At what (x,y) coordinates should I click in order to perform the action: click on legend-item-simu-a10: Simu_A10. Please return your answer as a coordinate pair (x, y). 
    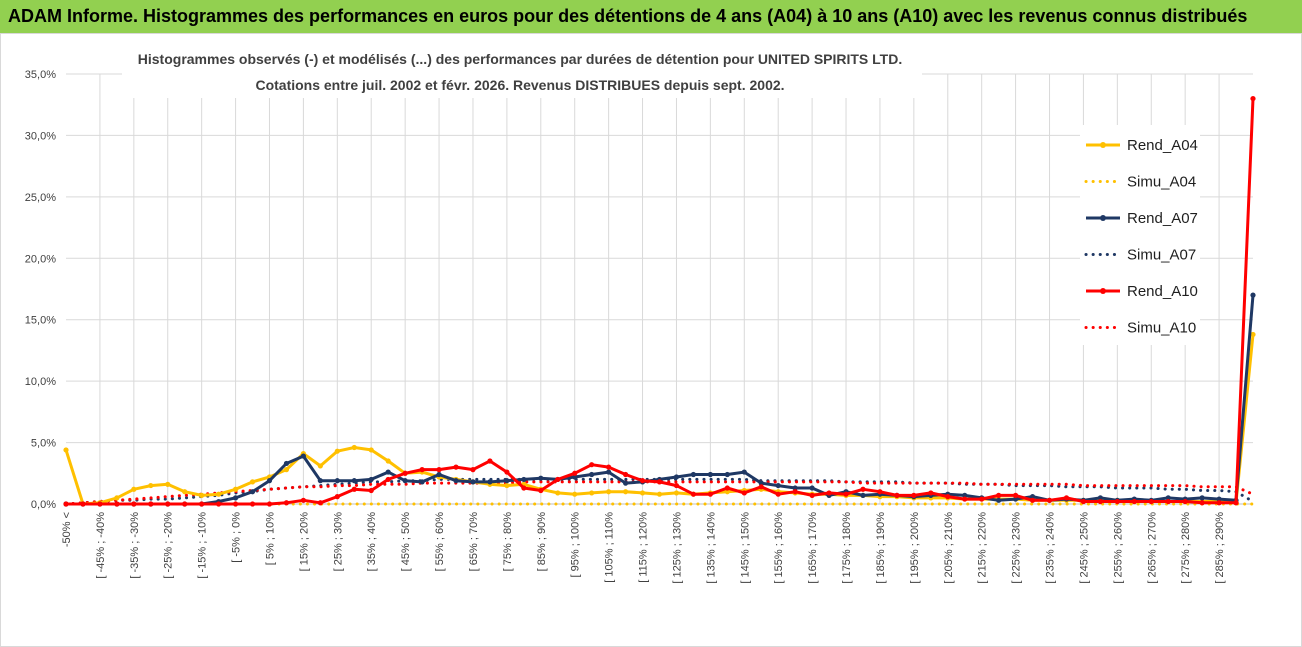
    Looking at the image, I should click on (1140, 328).